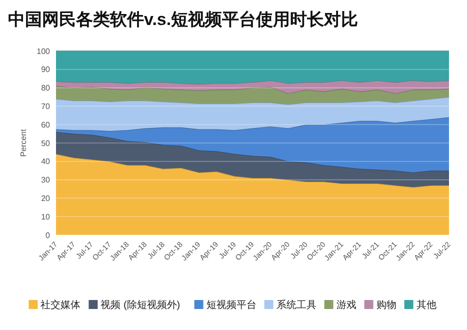 Image resolution: width=467 pixels, height=330 pixels. What do you see at coordinates (46, 161) in the screenshot?
I see `y-tick-label: 40` at bounding box center [46, 161].